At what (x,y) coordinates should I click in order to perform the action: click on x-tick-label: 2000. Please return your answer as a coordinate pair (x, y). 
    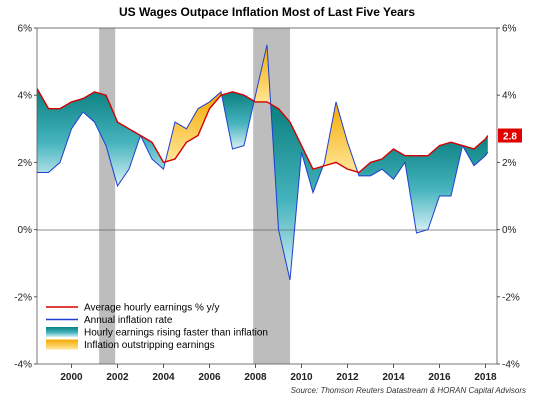
    Looking at the image, I should click on (71, 377).